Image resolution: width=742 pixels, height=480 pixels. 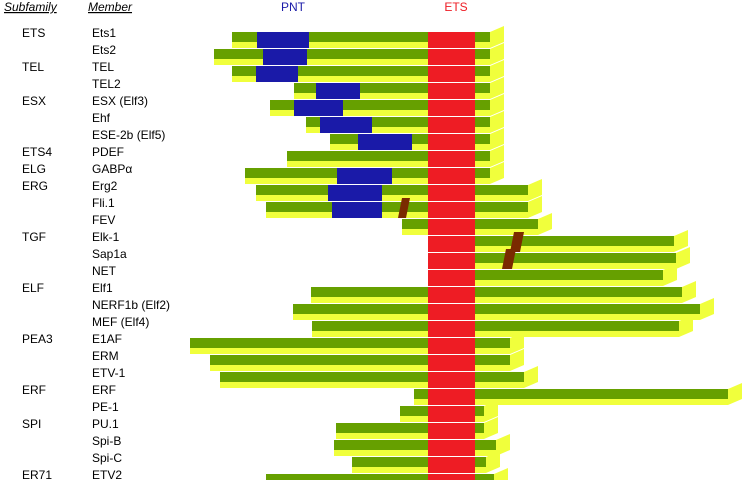 What do you see at coordinates (106, 441) in the screenshot?
I see `member-label: Spi-B` at bounding box center [106, 441].